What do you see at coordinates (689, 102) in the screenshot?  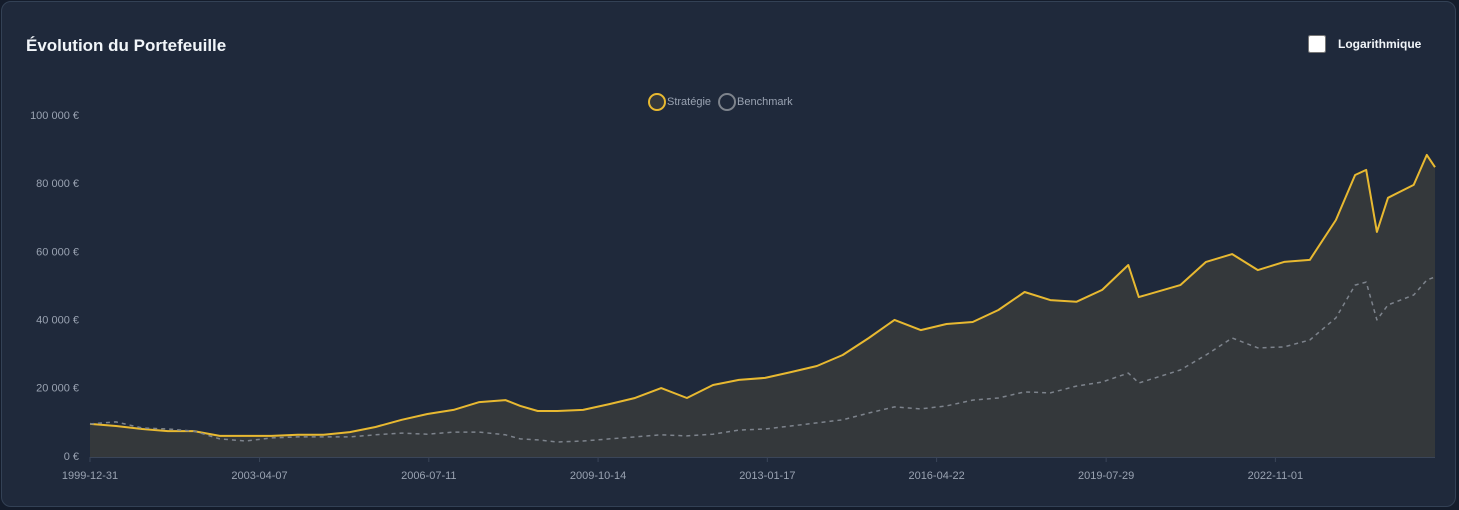 I see `legend-label: Stratégie` at bounding box center [689, 102].